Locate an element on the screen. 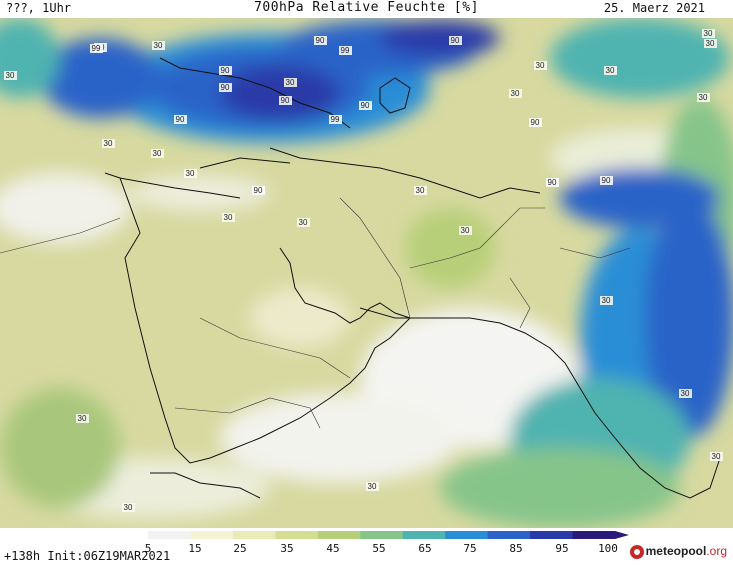 The height and width of the screenshot is (566, 733). init-time: +138h Init:06Z19MAR2021 is located at coordinates (87, 556).